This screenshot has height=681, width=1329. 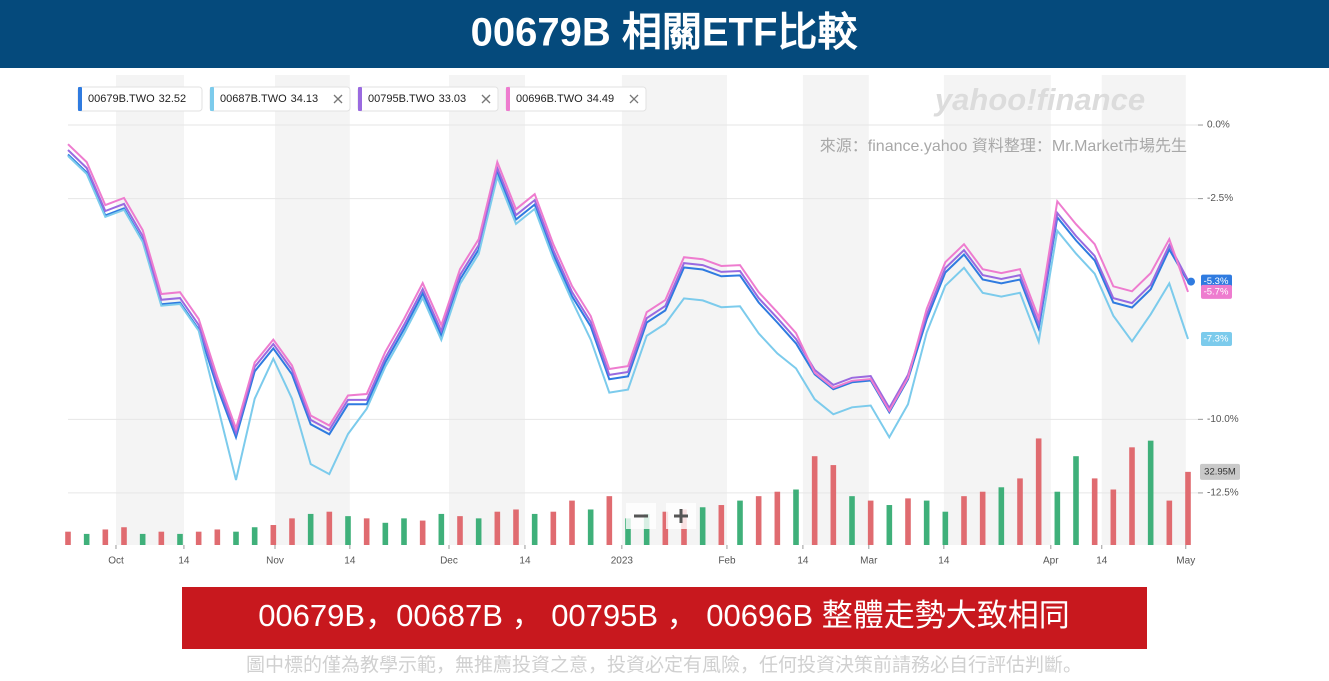 What do you see at coordinates (121, 99) in the screenshot?
I see `legend-name: 00679B.TWO` at bounding box center [121, 99].